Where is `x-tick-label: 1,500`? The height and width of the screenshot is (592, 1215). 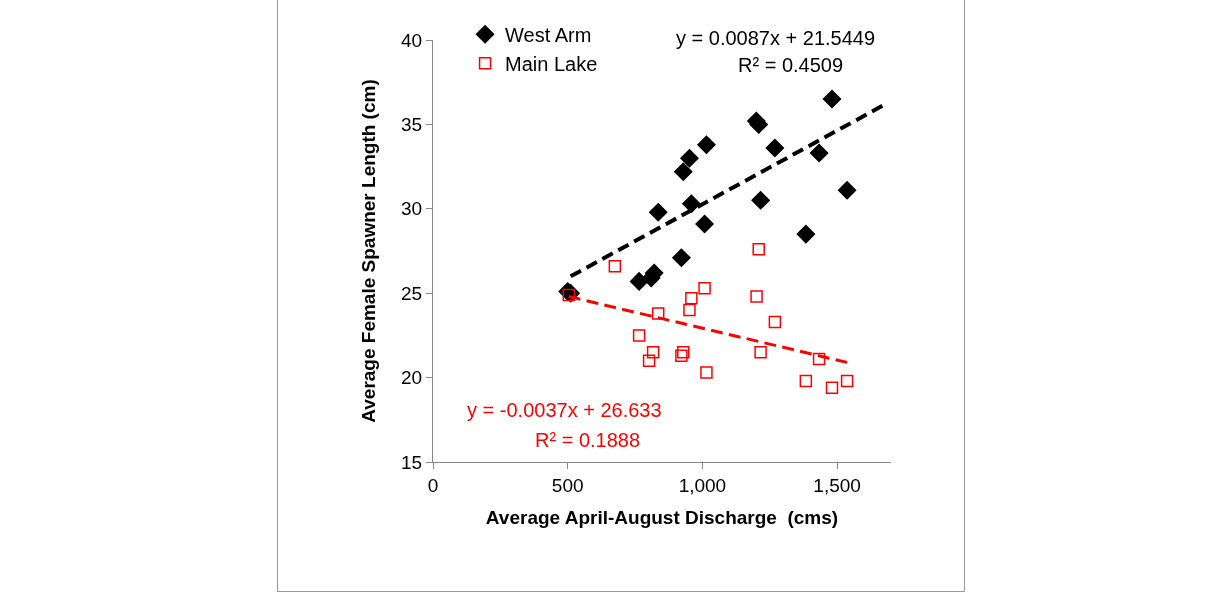
x-tick-label: 1,500 is located at coordinates (837, 485).